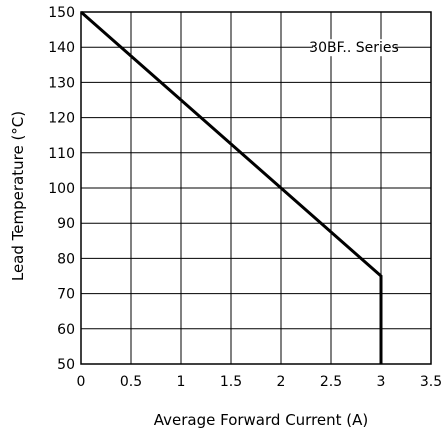  Describe the element at coordinates (381, 382) in the screenshot. I see `x-tick-label: 3` at that location.